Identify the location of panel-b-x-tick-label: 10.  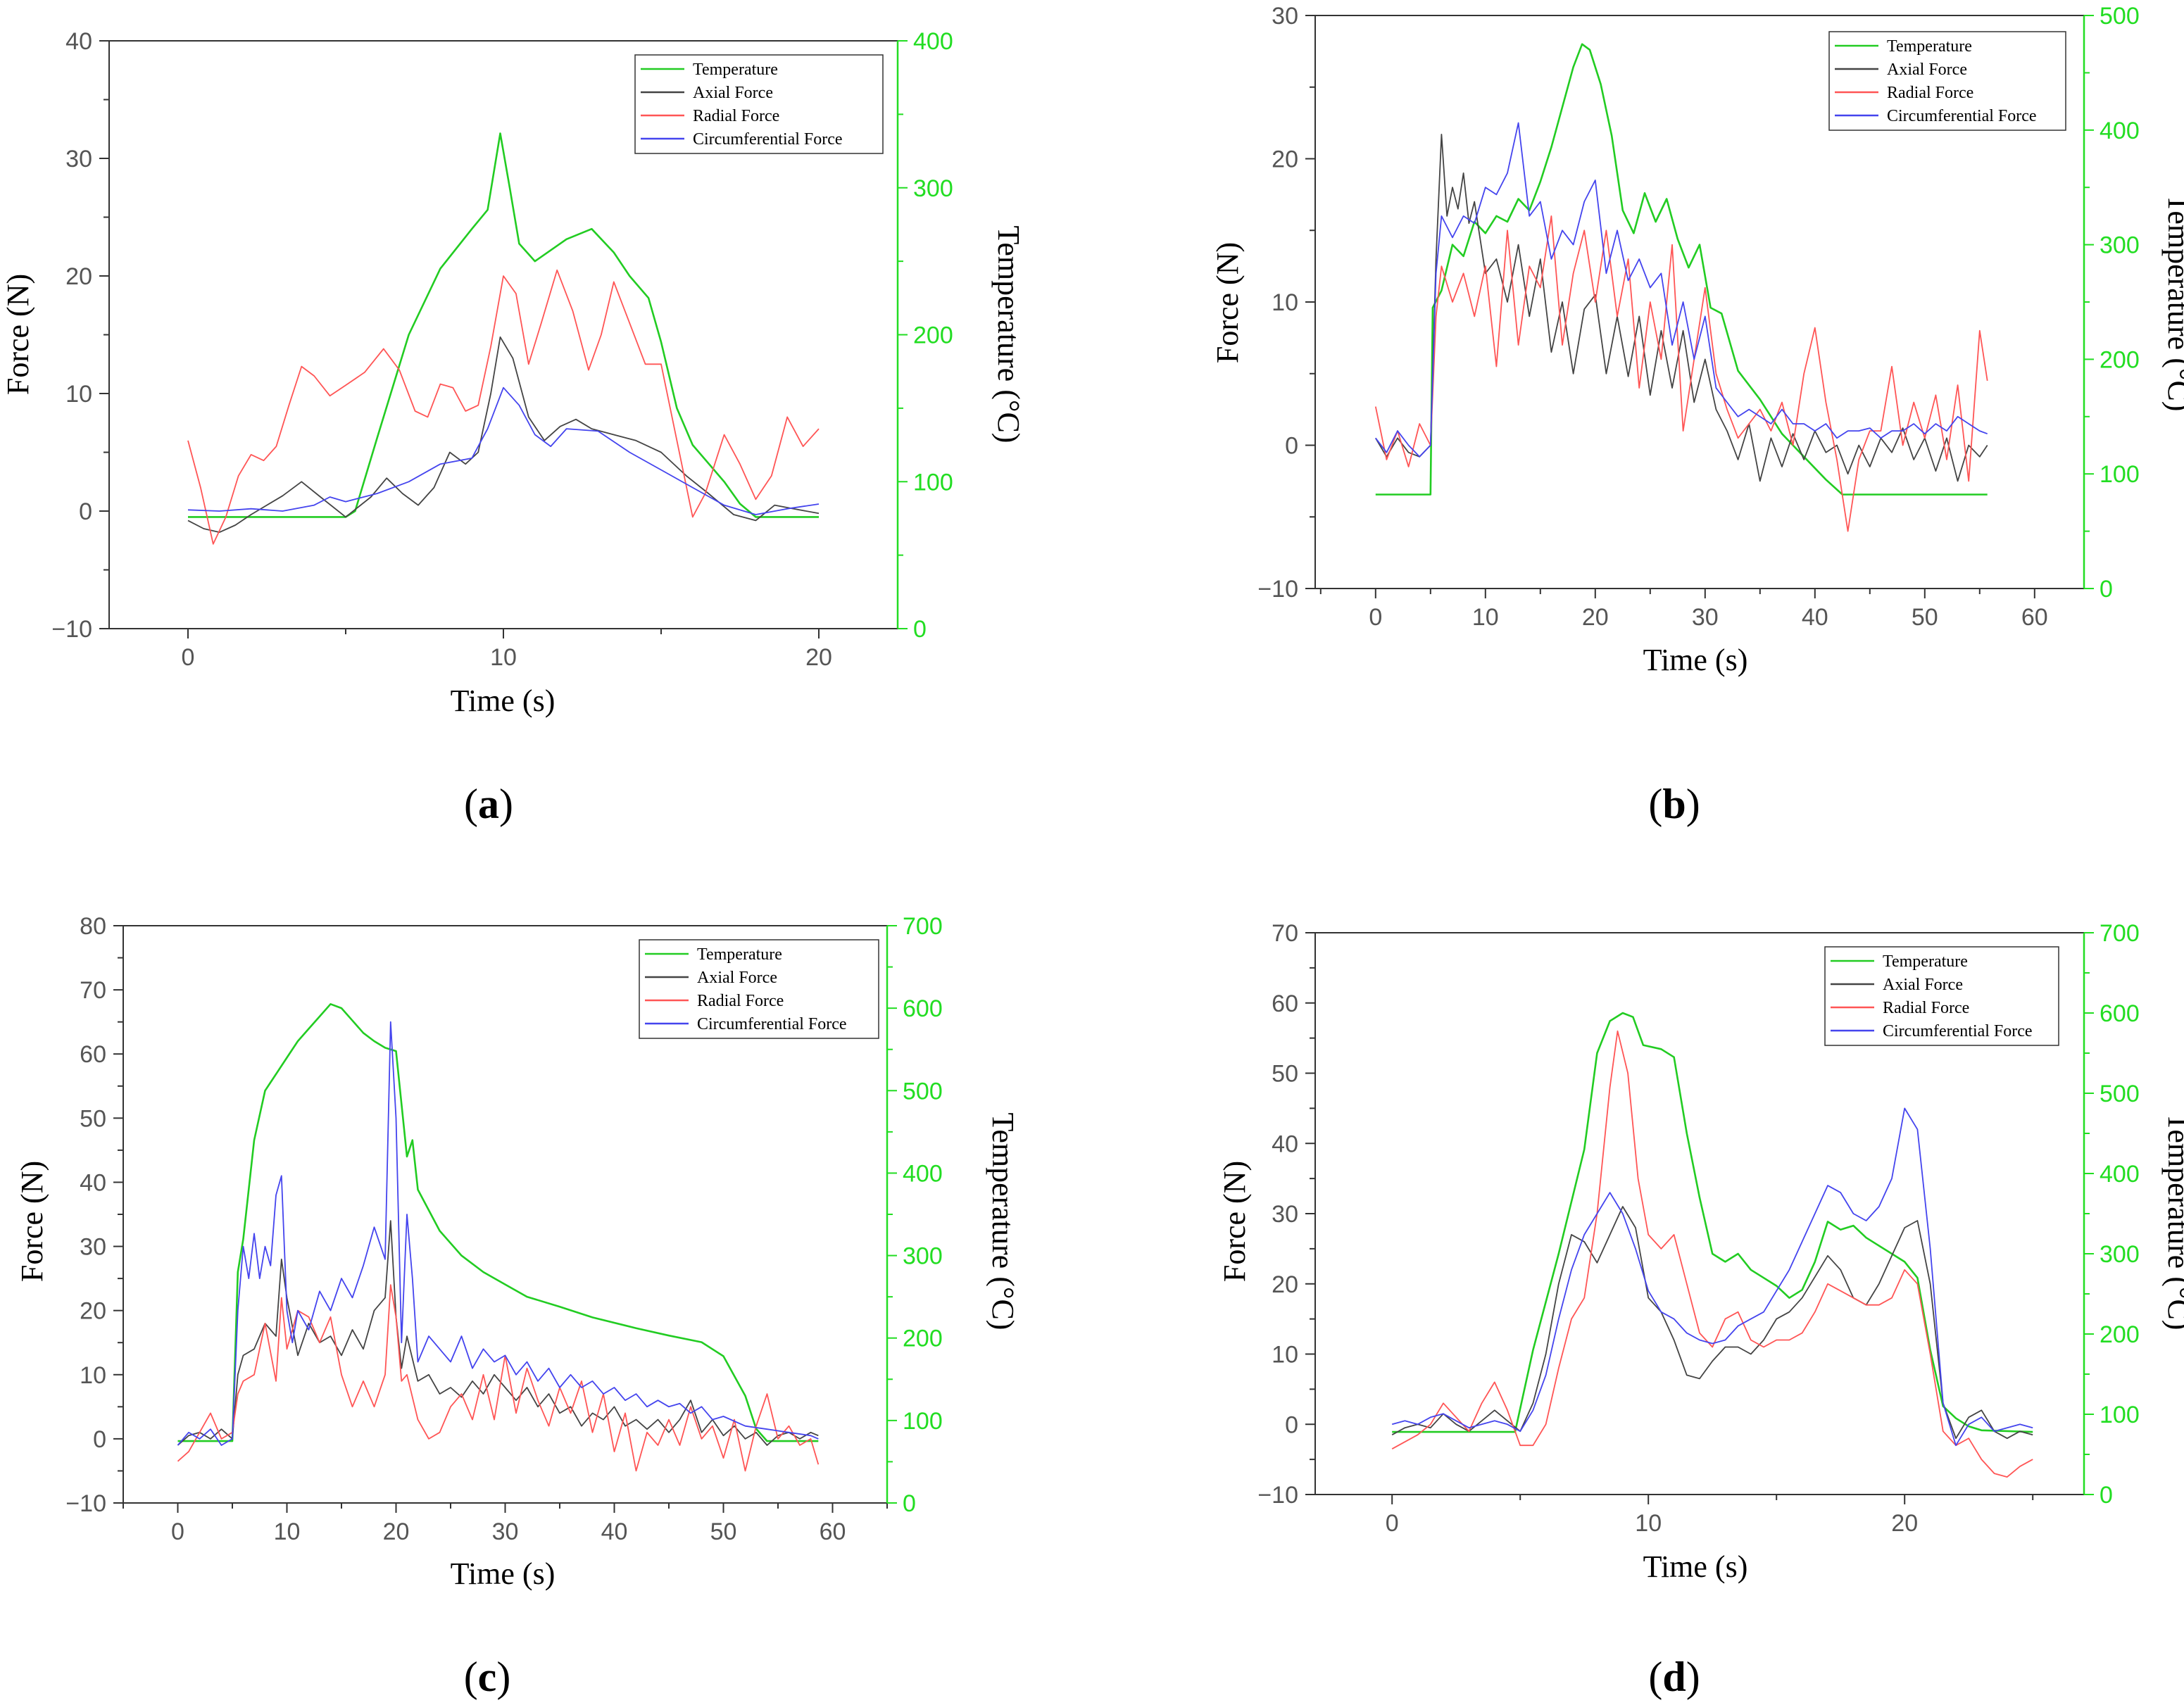
(1485, 617).